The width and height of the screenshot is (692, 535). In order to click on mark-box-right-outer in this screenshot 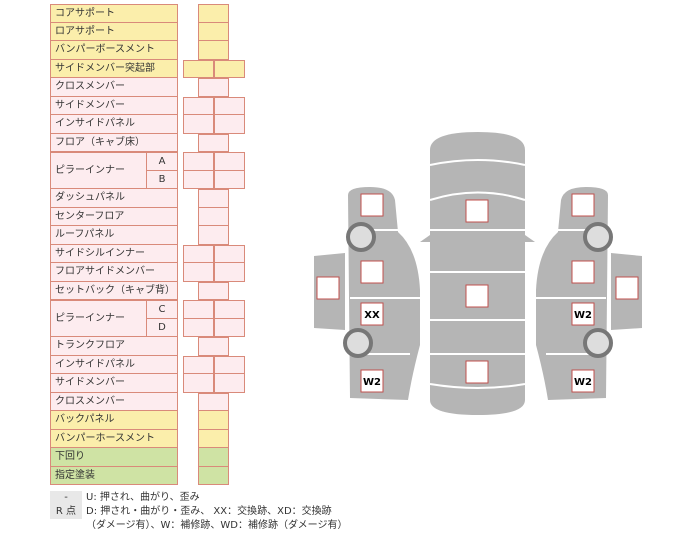, I will do `click(627, 288)`.